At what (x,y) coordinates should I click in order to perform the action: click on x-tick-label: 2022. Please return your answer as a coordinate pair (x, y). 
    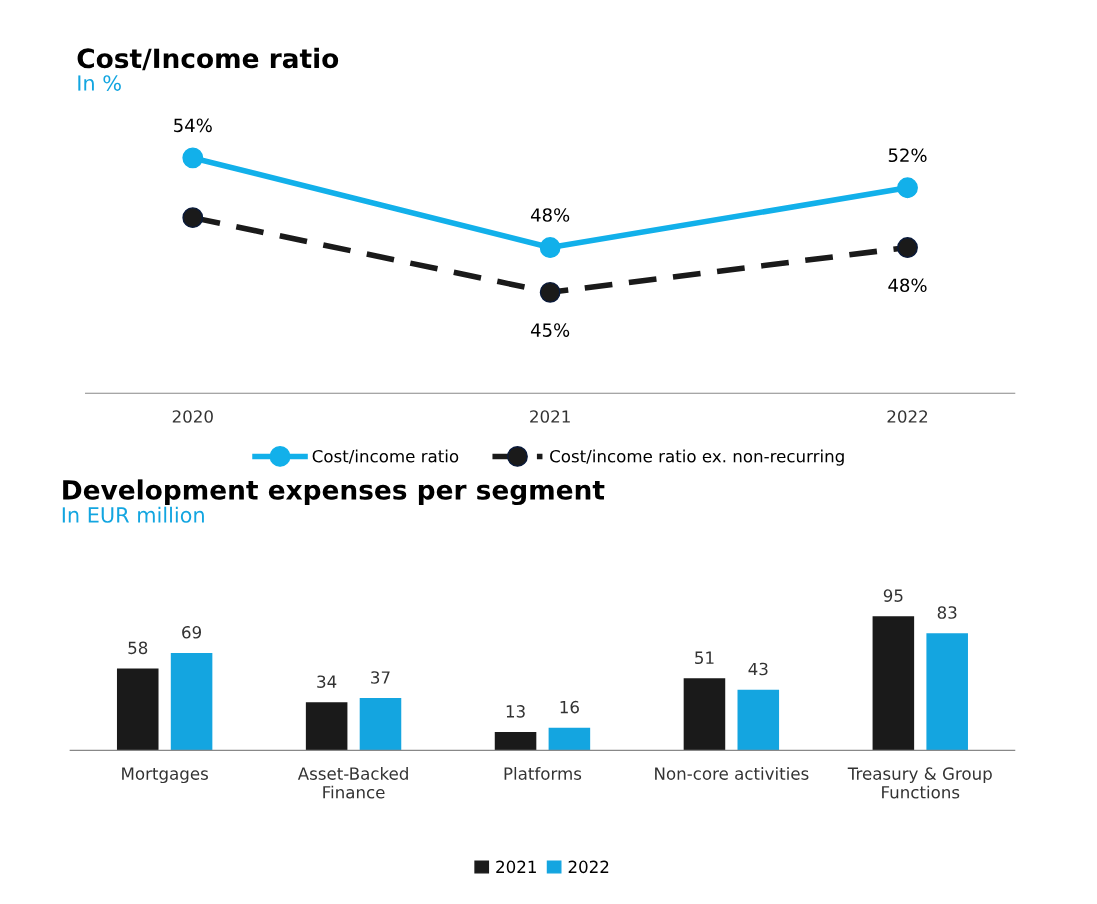
    Looking at the image, I should click on (907, 416).